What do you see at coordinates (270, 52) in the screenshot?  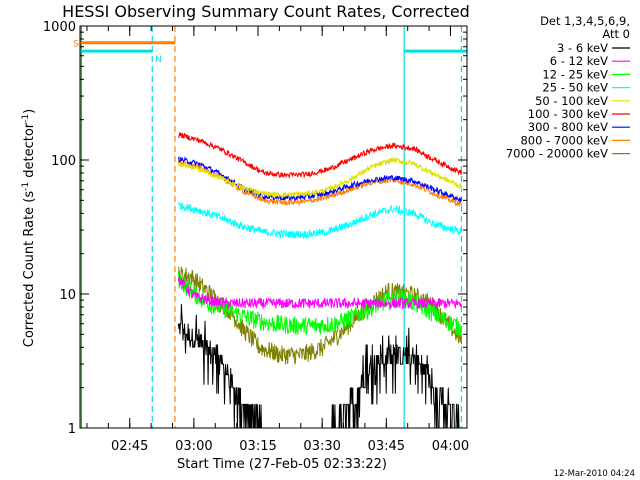 I see `attenuator-flags: SN` at bounding box center [270, 52].